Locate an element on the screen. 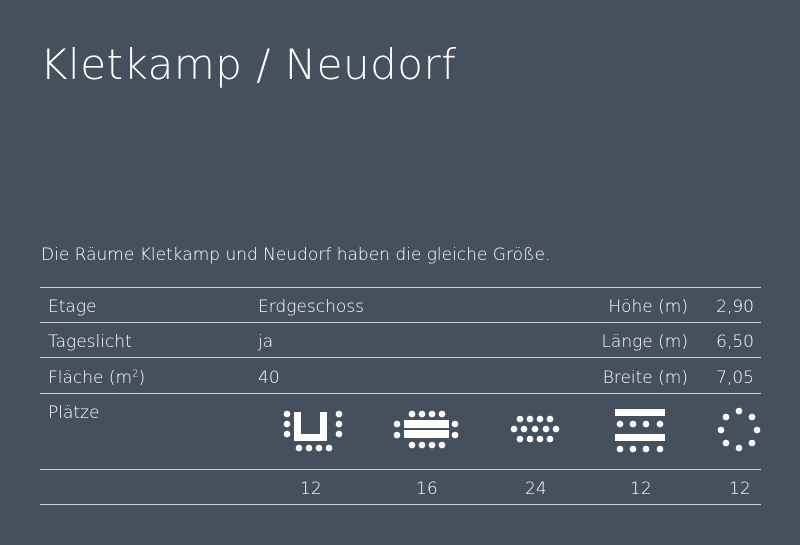 This screenshot has width=800, height=545. label-breite: Breite (m) is located at coordinates (645, 378).